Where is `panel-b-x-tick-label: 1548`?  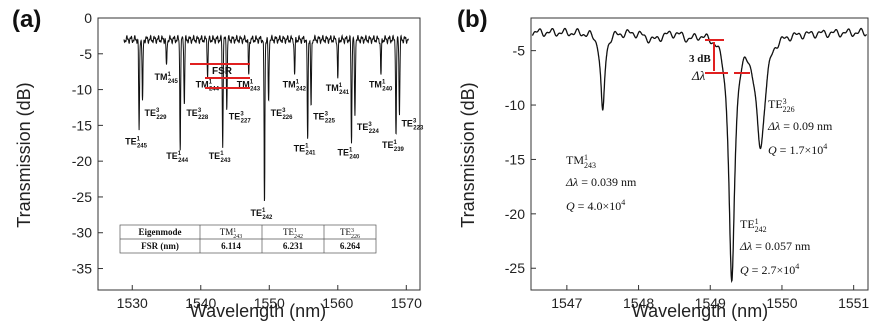
panel-b-x-tick-label: 1548 is located at coordinates (638, 303).